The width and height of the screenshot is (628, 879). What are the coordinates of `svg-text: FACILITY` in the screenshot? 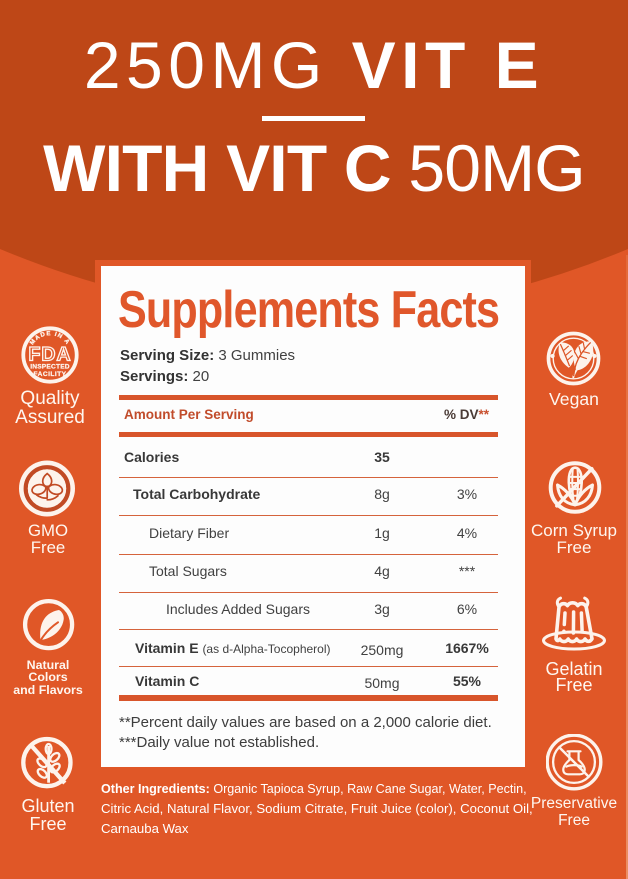 It's located at (50, 374).